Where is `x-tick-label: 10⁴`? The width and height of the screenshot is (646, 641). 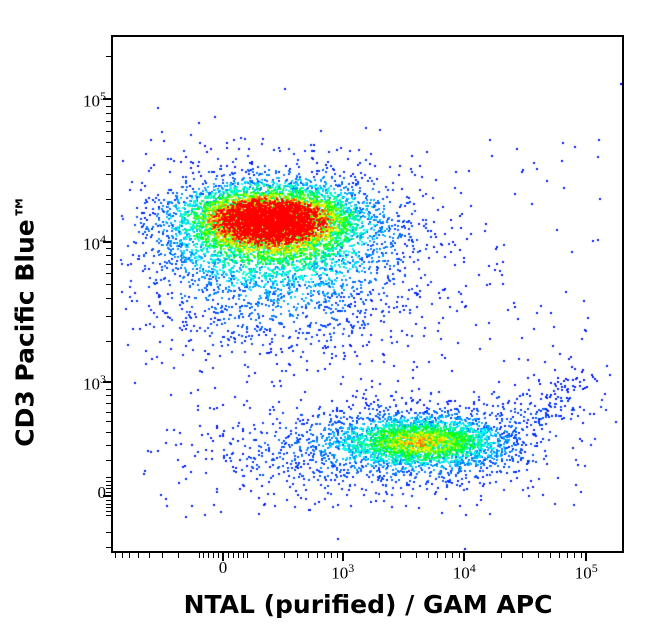 x-tick-label: 10⁴ is located at coordinates (464, 572).